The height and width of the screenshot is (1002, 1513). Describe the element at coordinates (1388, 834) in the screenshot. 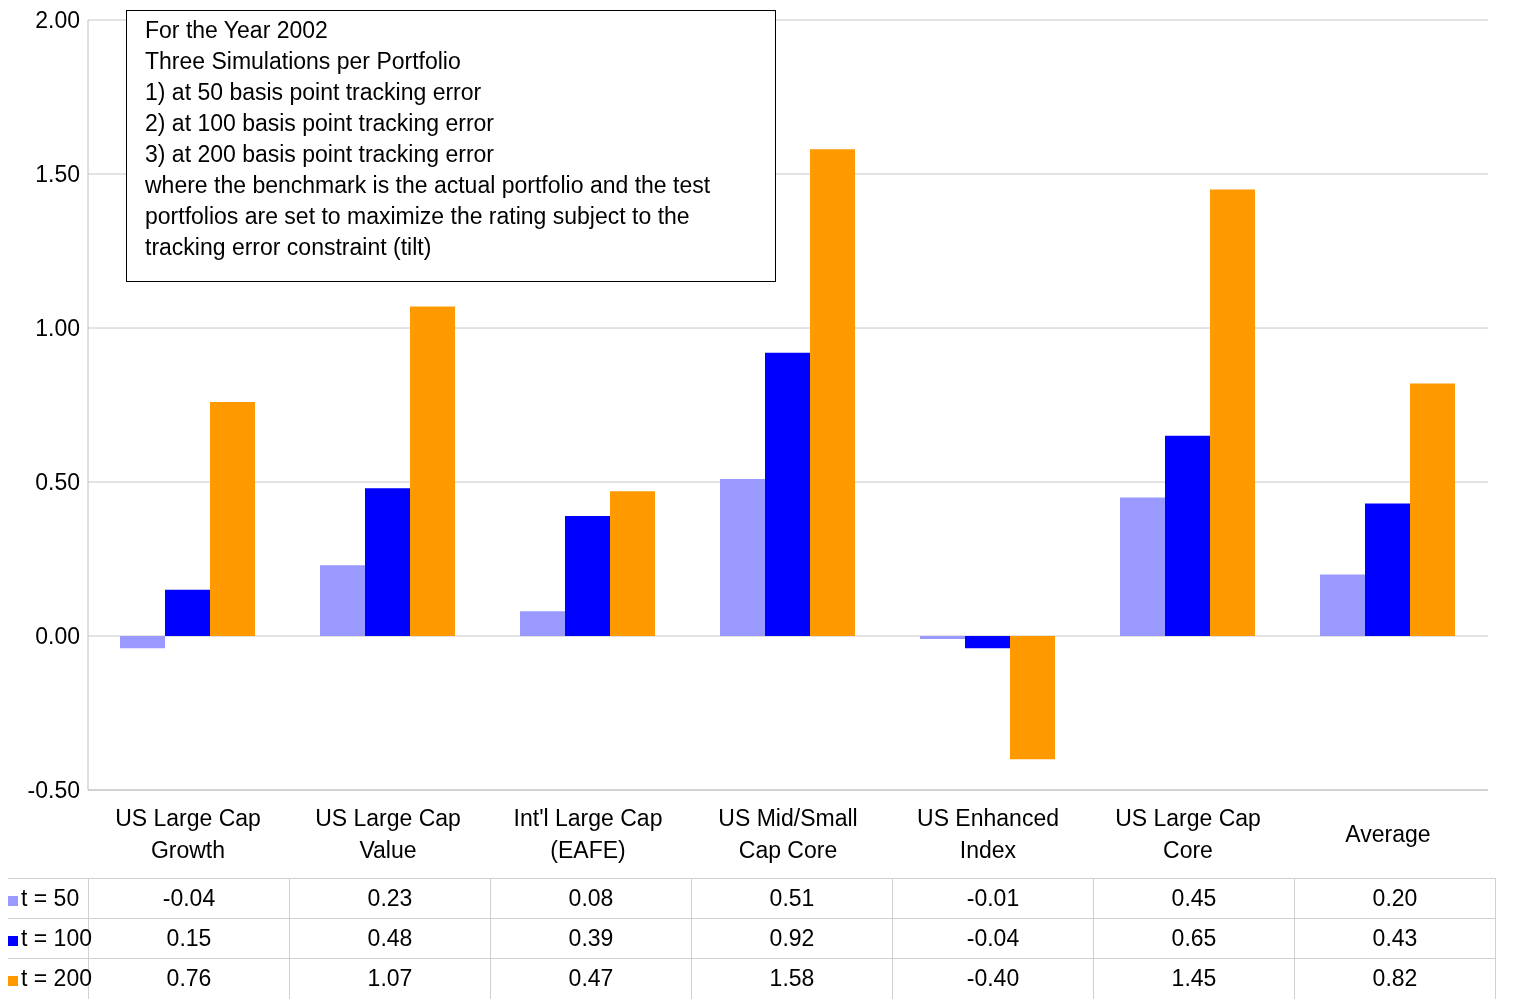

I see `x-tick-label: Average` at that location.